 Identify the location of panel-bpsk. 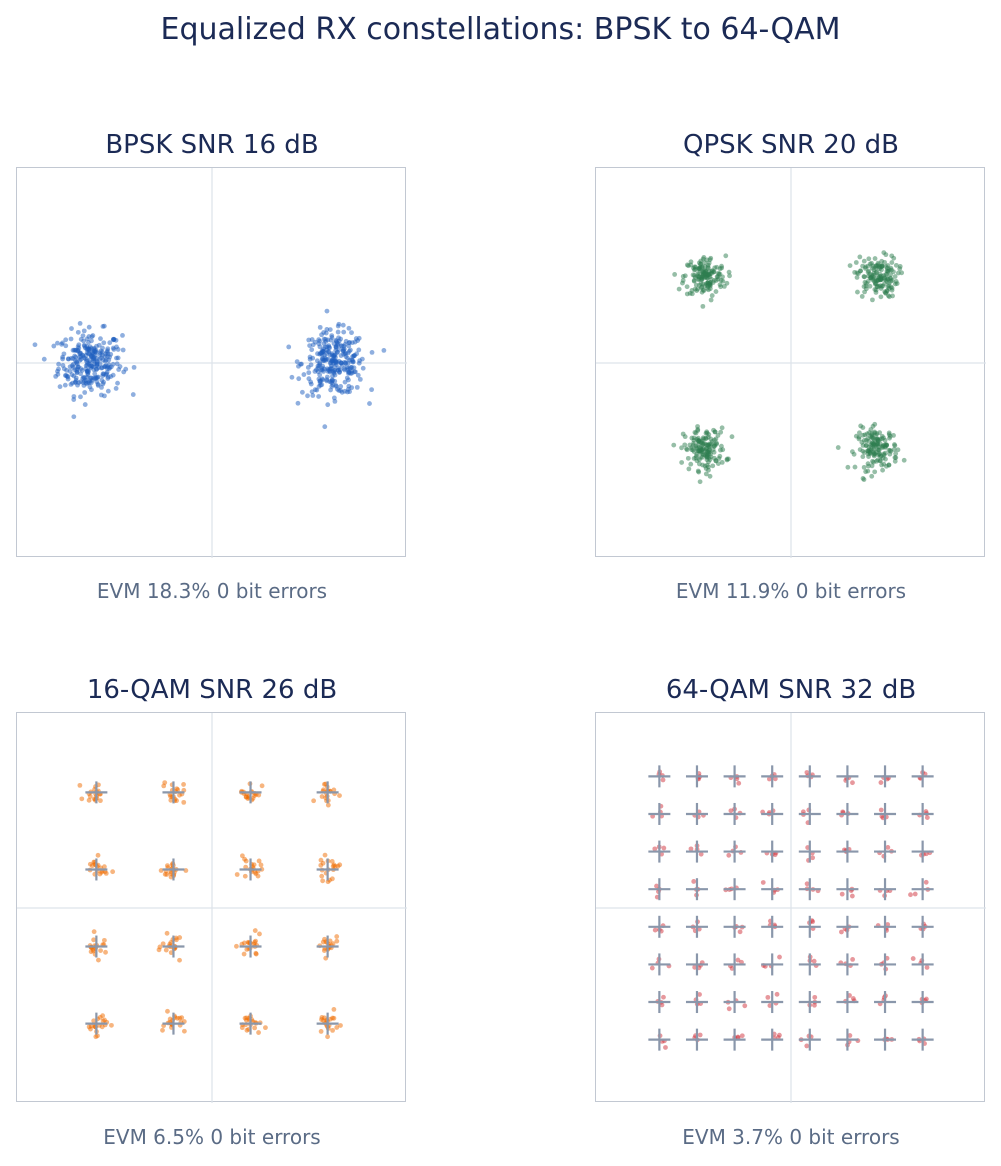
(211, 362).